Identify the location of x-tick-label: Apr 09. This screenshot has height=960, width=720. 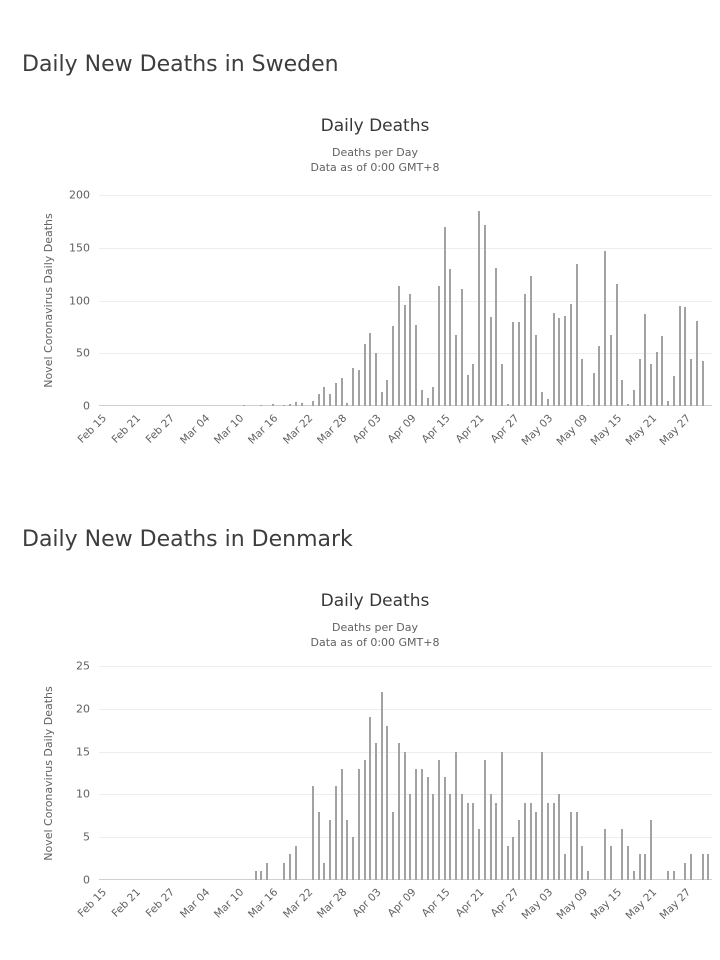
(402, 903).